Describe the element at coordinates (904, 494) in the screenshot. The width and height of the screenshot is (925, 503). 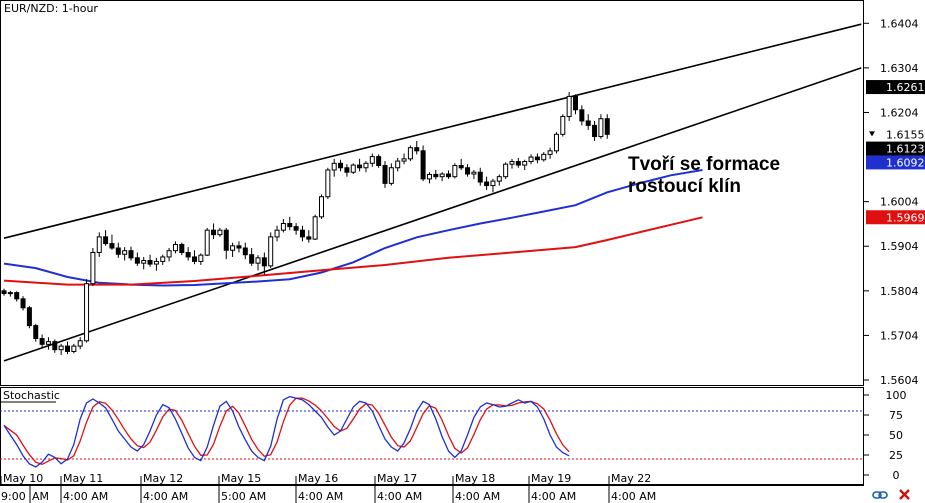
I see `close-x-icon` at that location.